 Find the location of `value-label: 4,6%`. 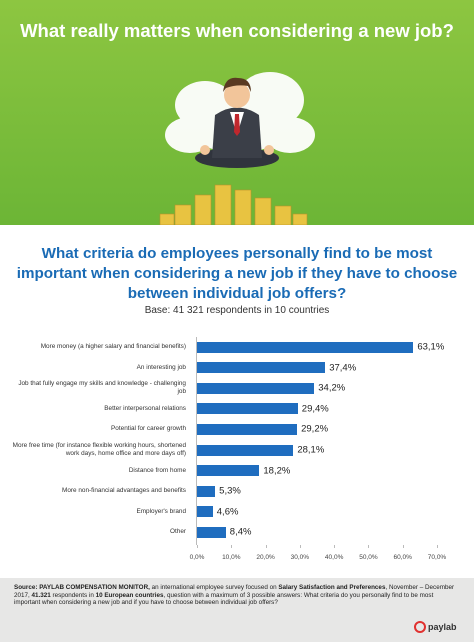

value-label: 4,6% is located at coordinates (227, 512).